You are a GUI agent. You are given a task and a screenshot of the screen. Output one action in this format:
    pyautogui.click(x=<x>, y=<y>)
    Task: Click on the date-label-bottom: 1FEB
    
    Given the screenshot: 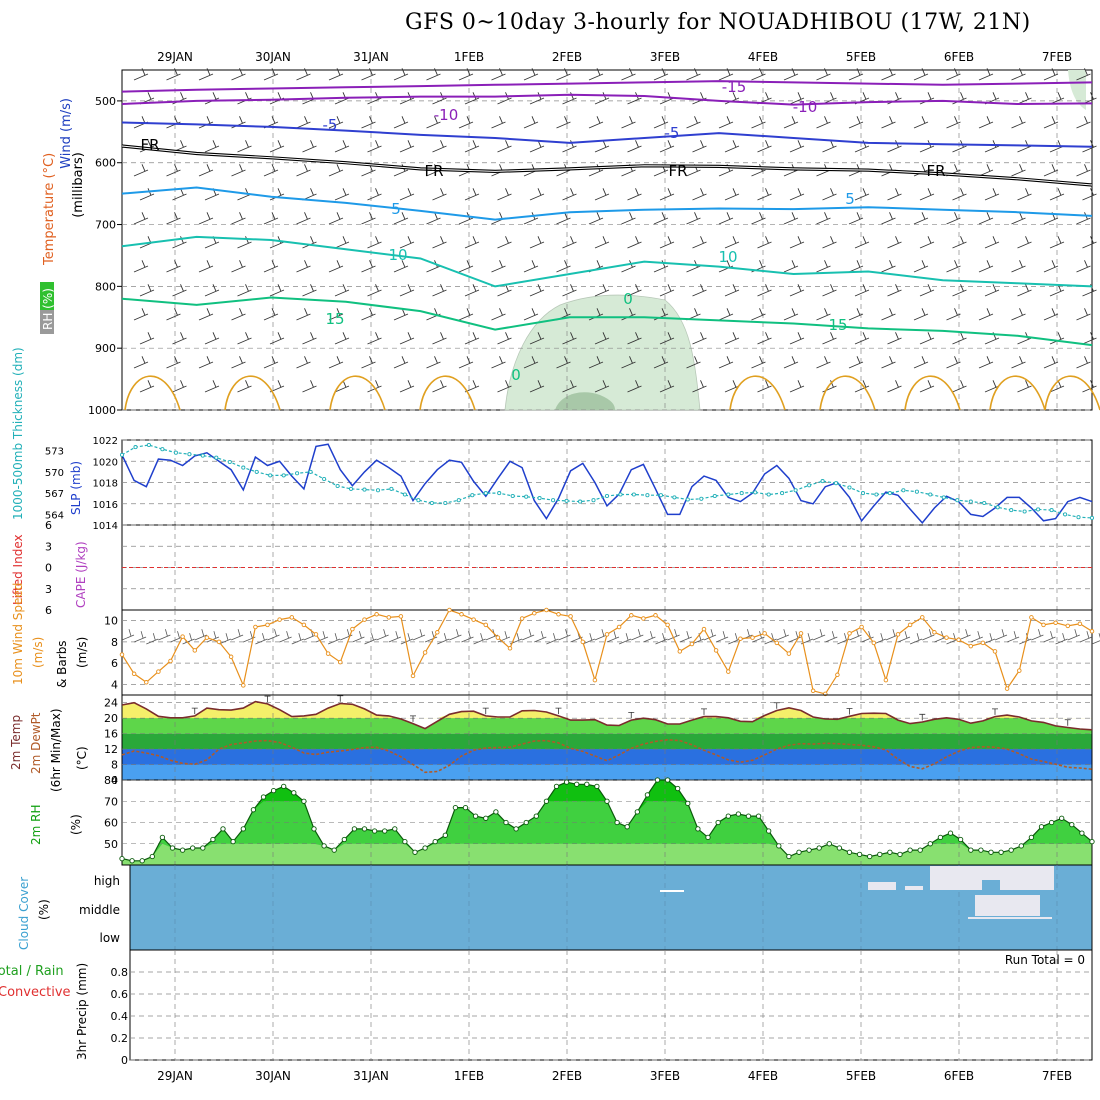 What is the action you would take?
    pyautogui.click(x=469, y=1076)
    